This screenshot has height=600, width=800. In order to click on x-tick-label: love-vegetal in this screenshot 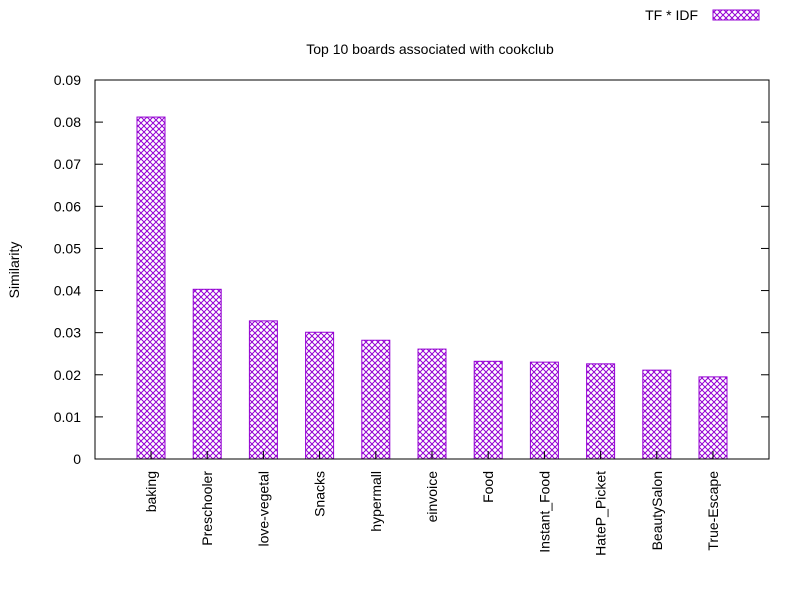, I will do `click(263, 509)`.